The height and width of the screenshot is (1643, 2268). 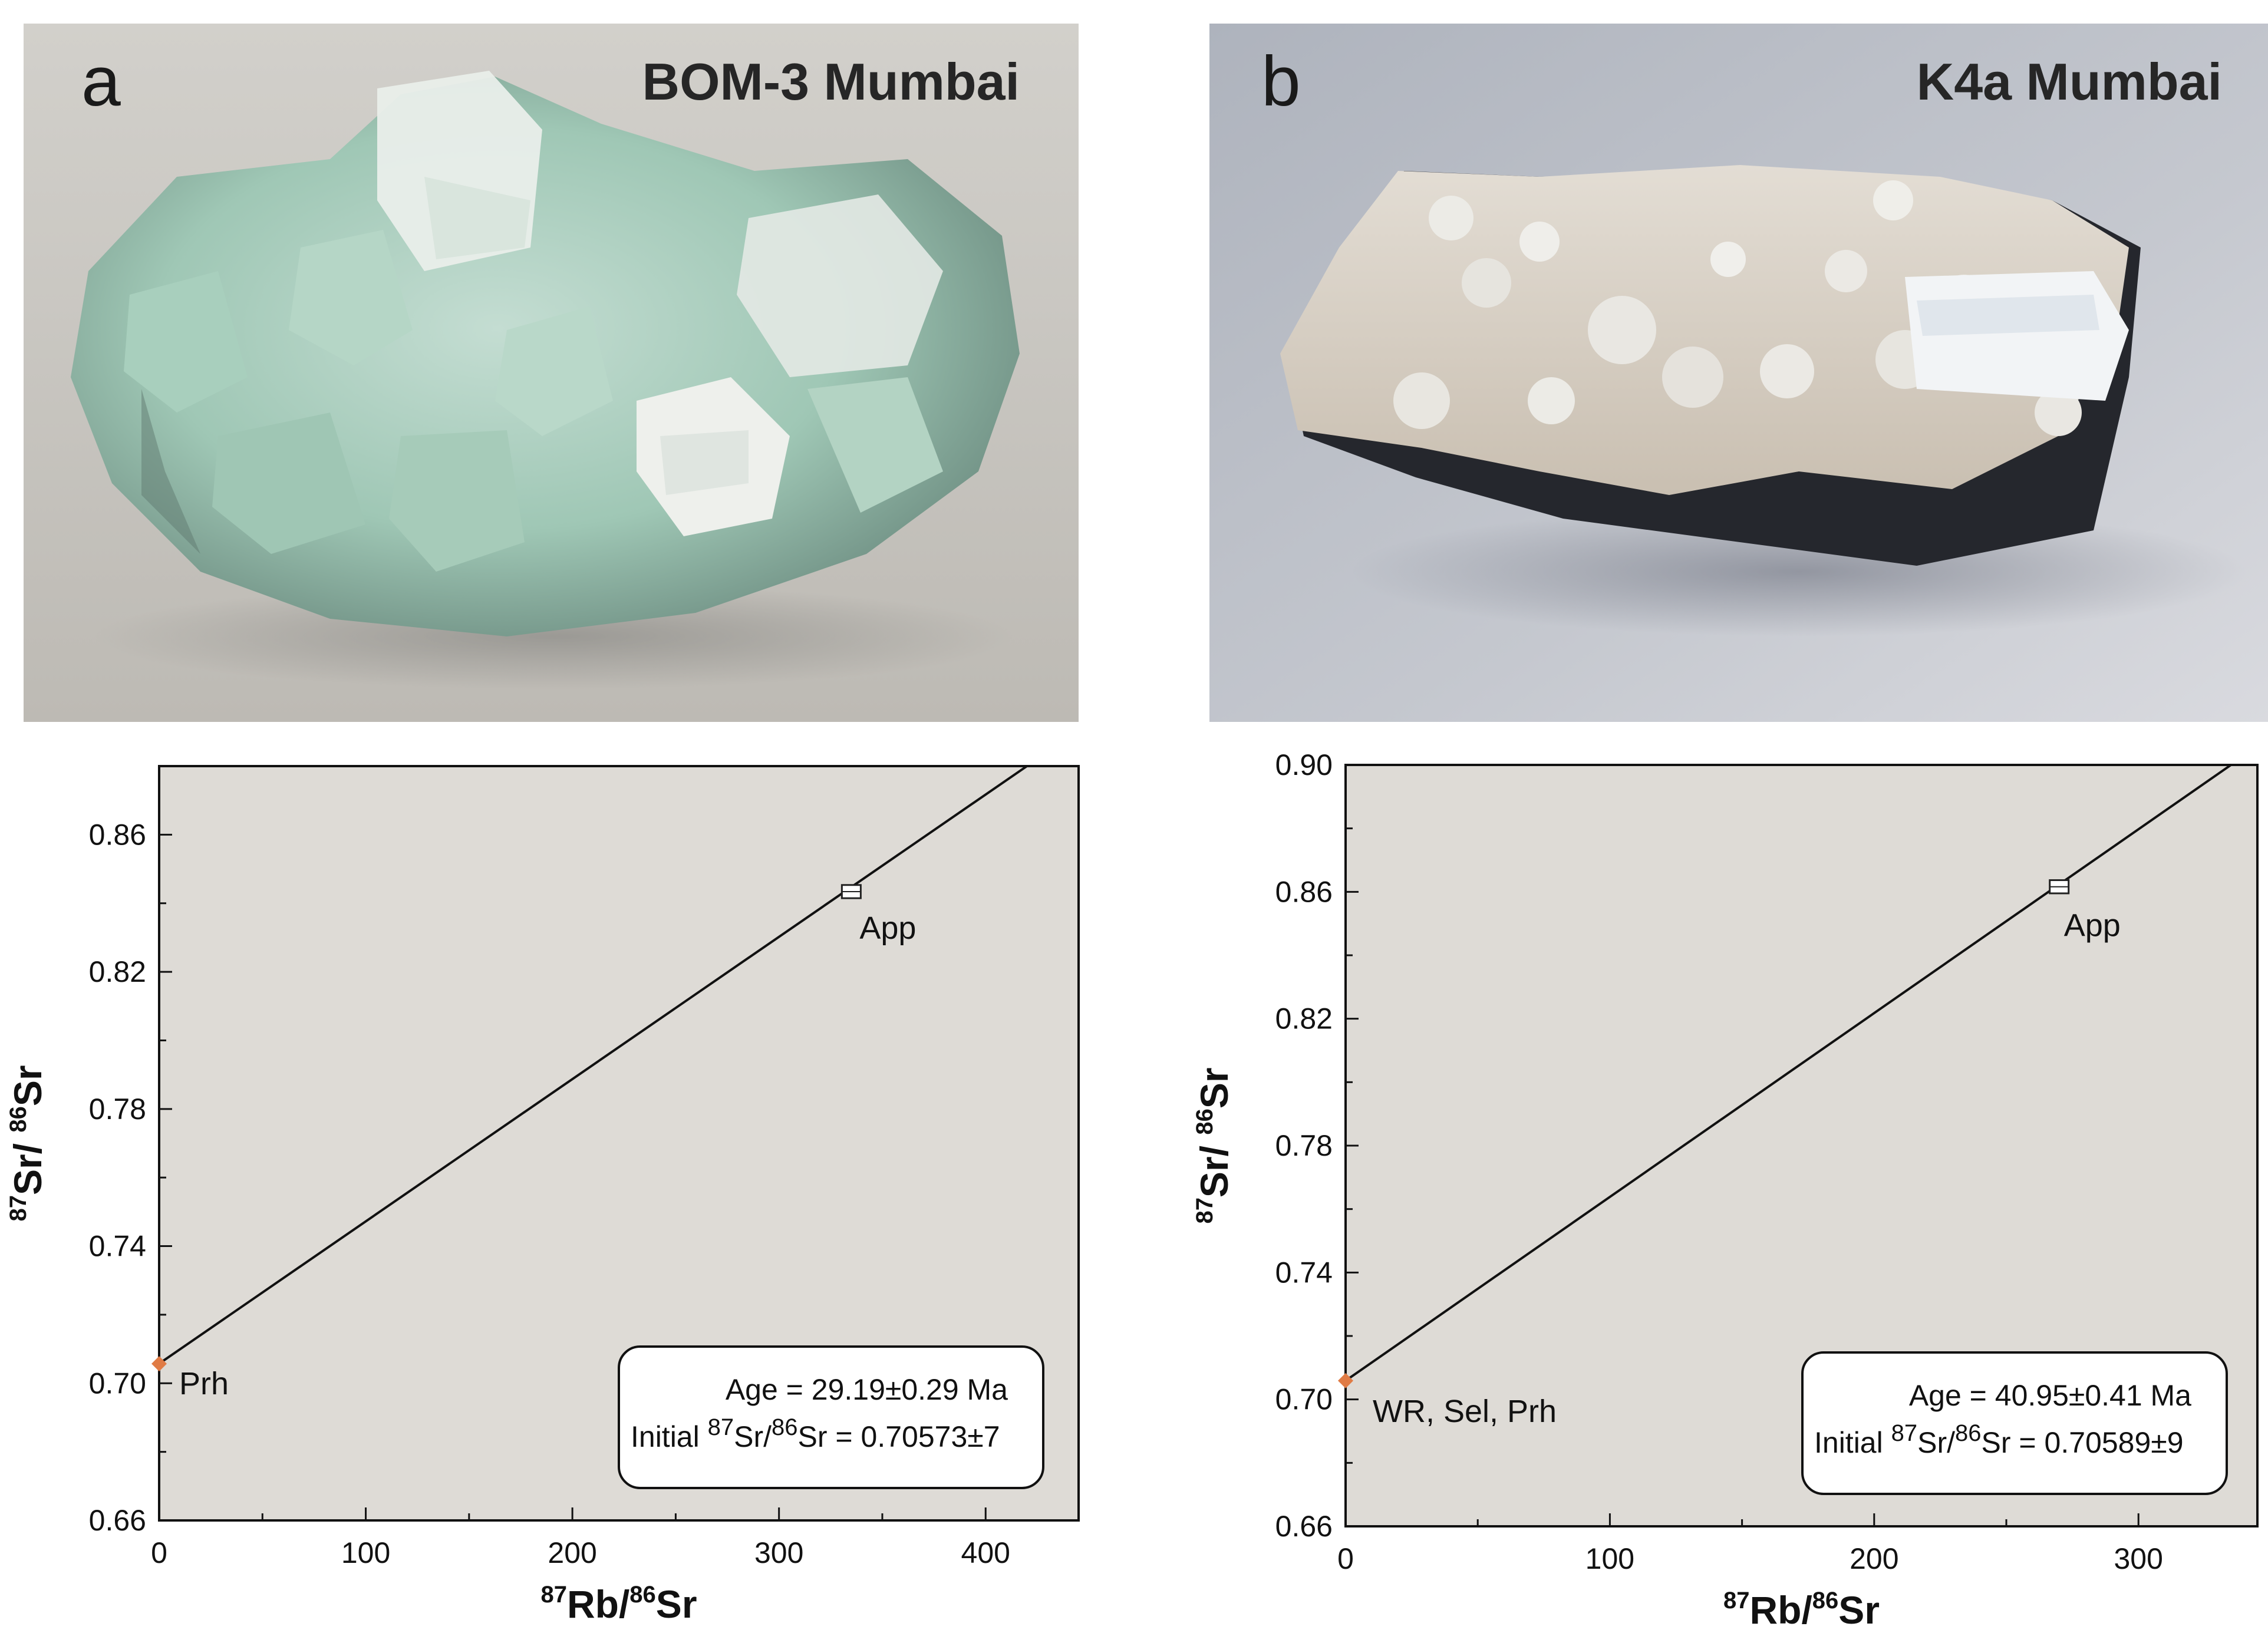 What do you see at coordinates (2050, 1395) in the screenshot?
I see `age-text: Age = 40.95±0.41 Ma` at bounding box center [2050, 1395].